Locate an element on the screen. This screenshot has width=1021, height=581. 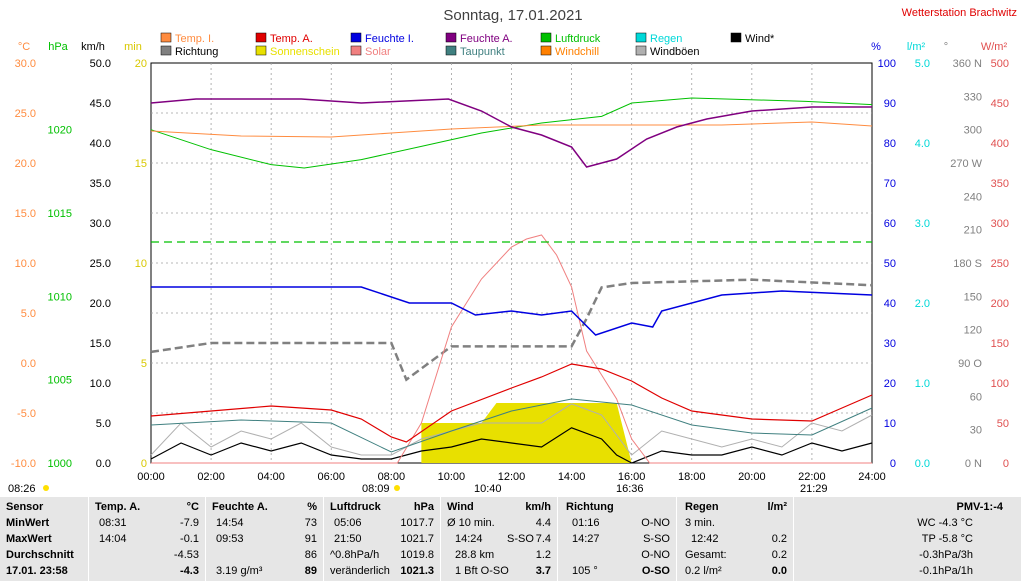
rain-max-time: 12:42 is located at coordinates (705, 539).